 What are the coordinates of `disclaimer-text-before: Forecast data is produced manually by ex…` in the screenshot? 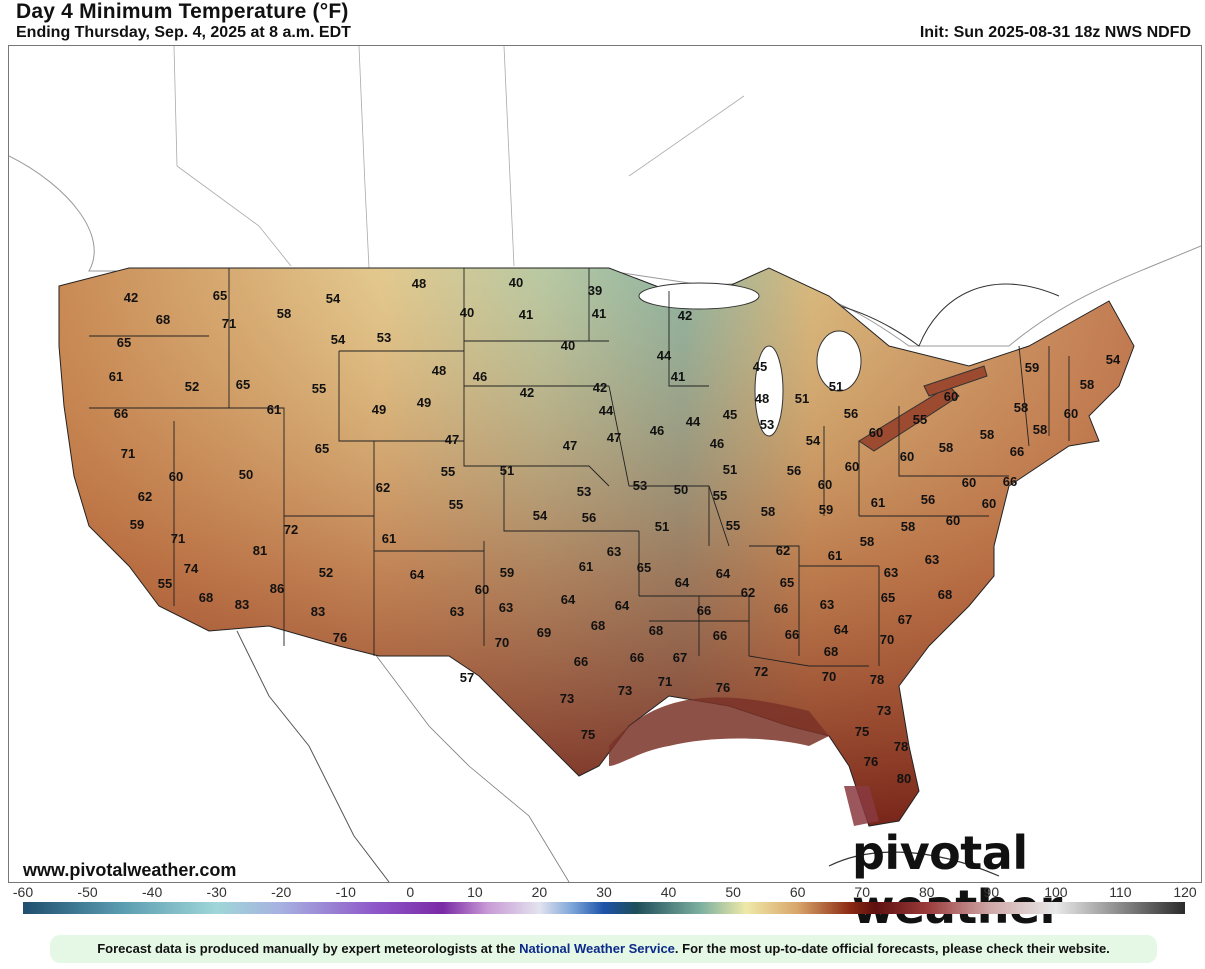 It's located at (308, 948).